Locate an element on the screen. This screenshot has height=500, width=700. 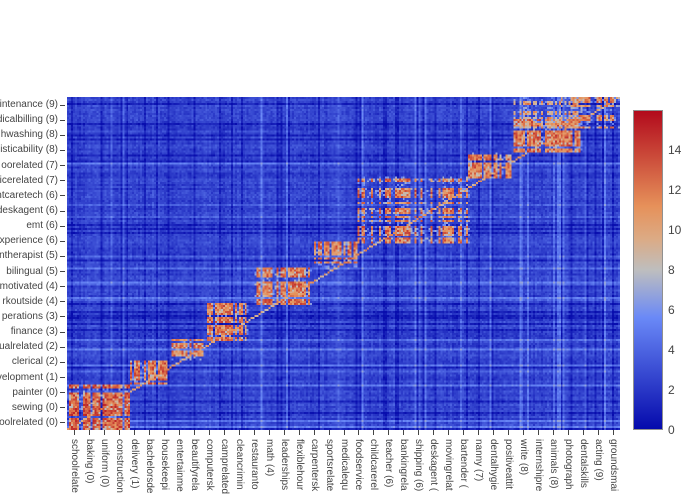
x-tick-label: bachelorsde is located at coordinates (150, 466).